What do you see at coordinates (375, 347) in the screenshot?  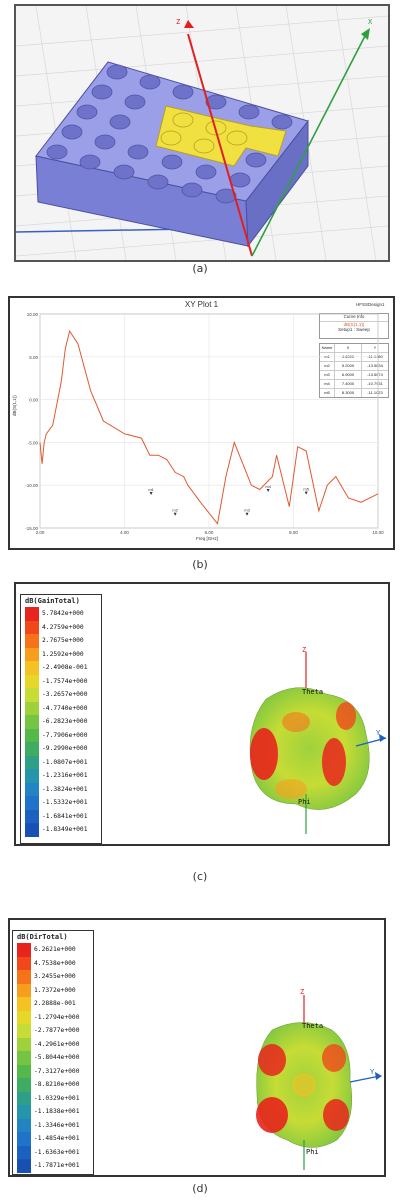 I see `marker-header-y: Y` at bounding box center [375, 347].